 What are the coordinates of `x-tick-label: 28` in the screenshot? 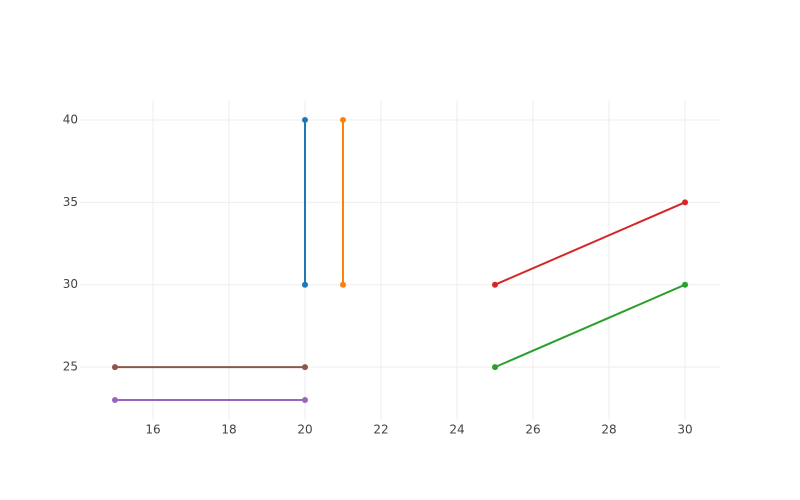 It's located at (608, 430).